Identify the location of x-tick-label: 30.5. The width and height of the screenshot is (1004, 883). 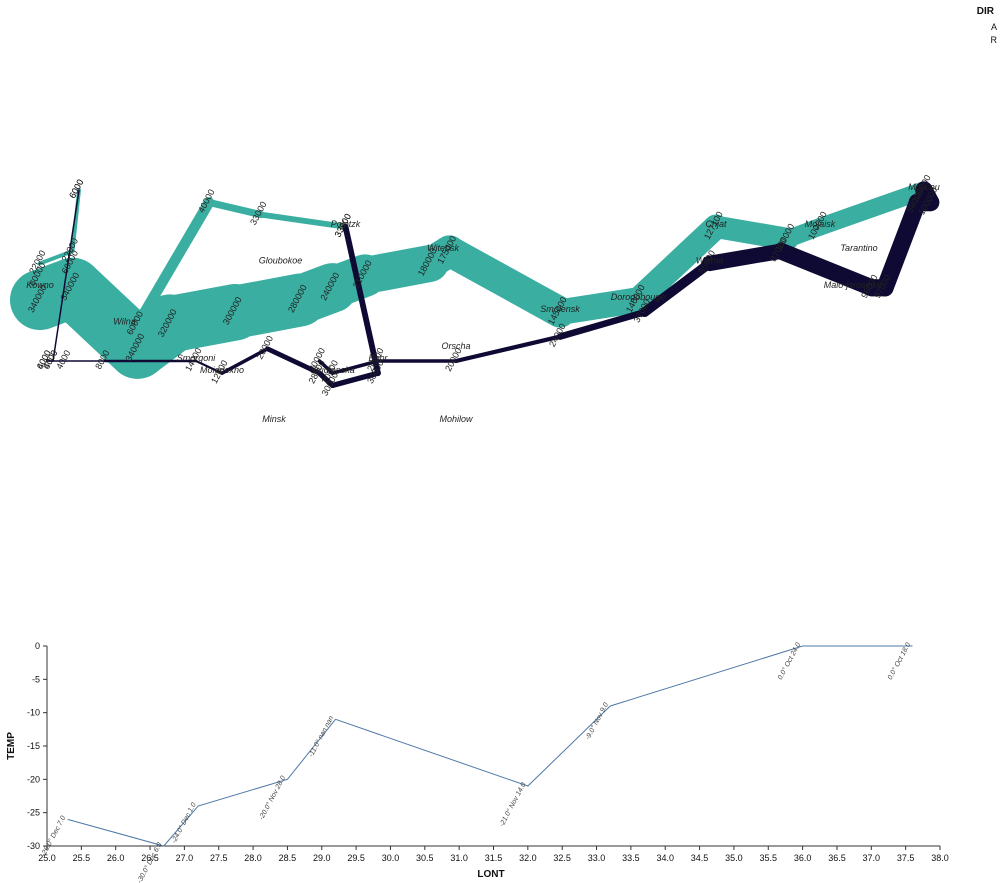
(425, 858).